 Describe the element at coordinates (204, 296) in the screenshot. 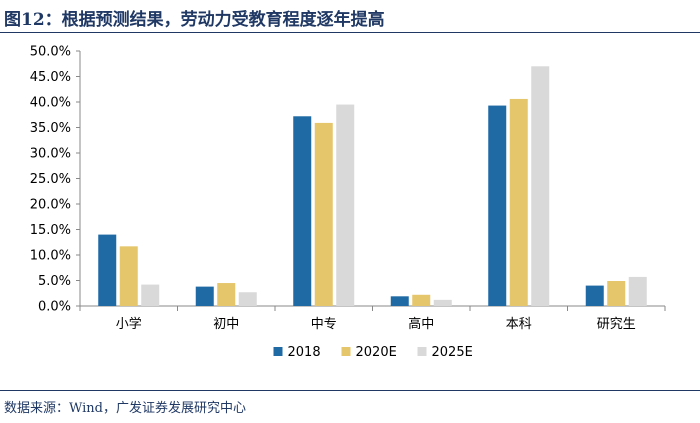

I see `bar-2018-初中` at that location.